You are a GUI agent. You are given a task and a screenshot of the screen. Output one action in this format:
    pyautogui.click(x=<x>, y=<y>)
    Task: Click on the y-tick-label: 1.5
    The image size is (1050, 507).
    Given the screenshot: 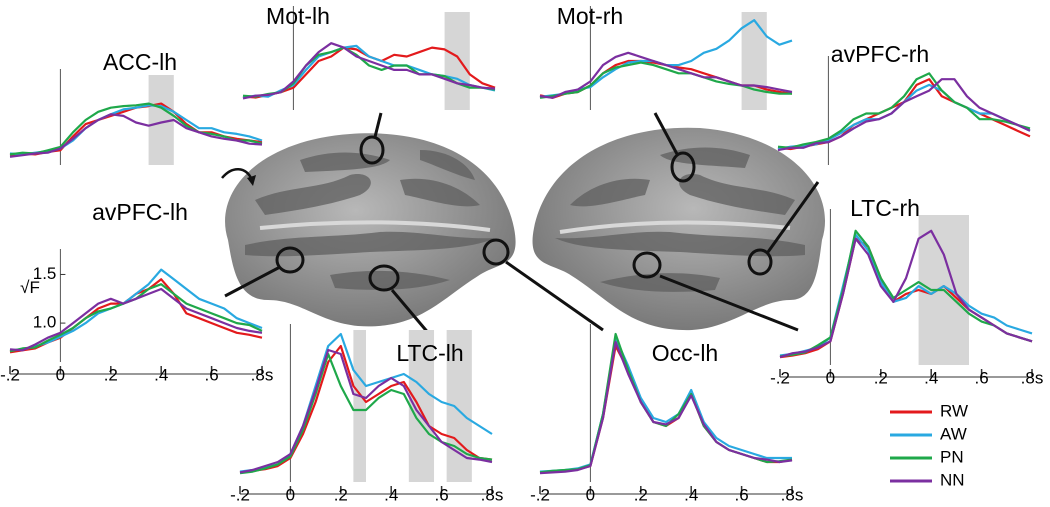 What is the action you would take?
    pyautogui.click(x=45, y=273)
    